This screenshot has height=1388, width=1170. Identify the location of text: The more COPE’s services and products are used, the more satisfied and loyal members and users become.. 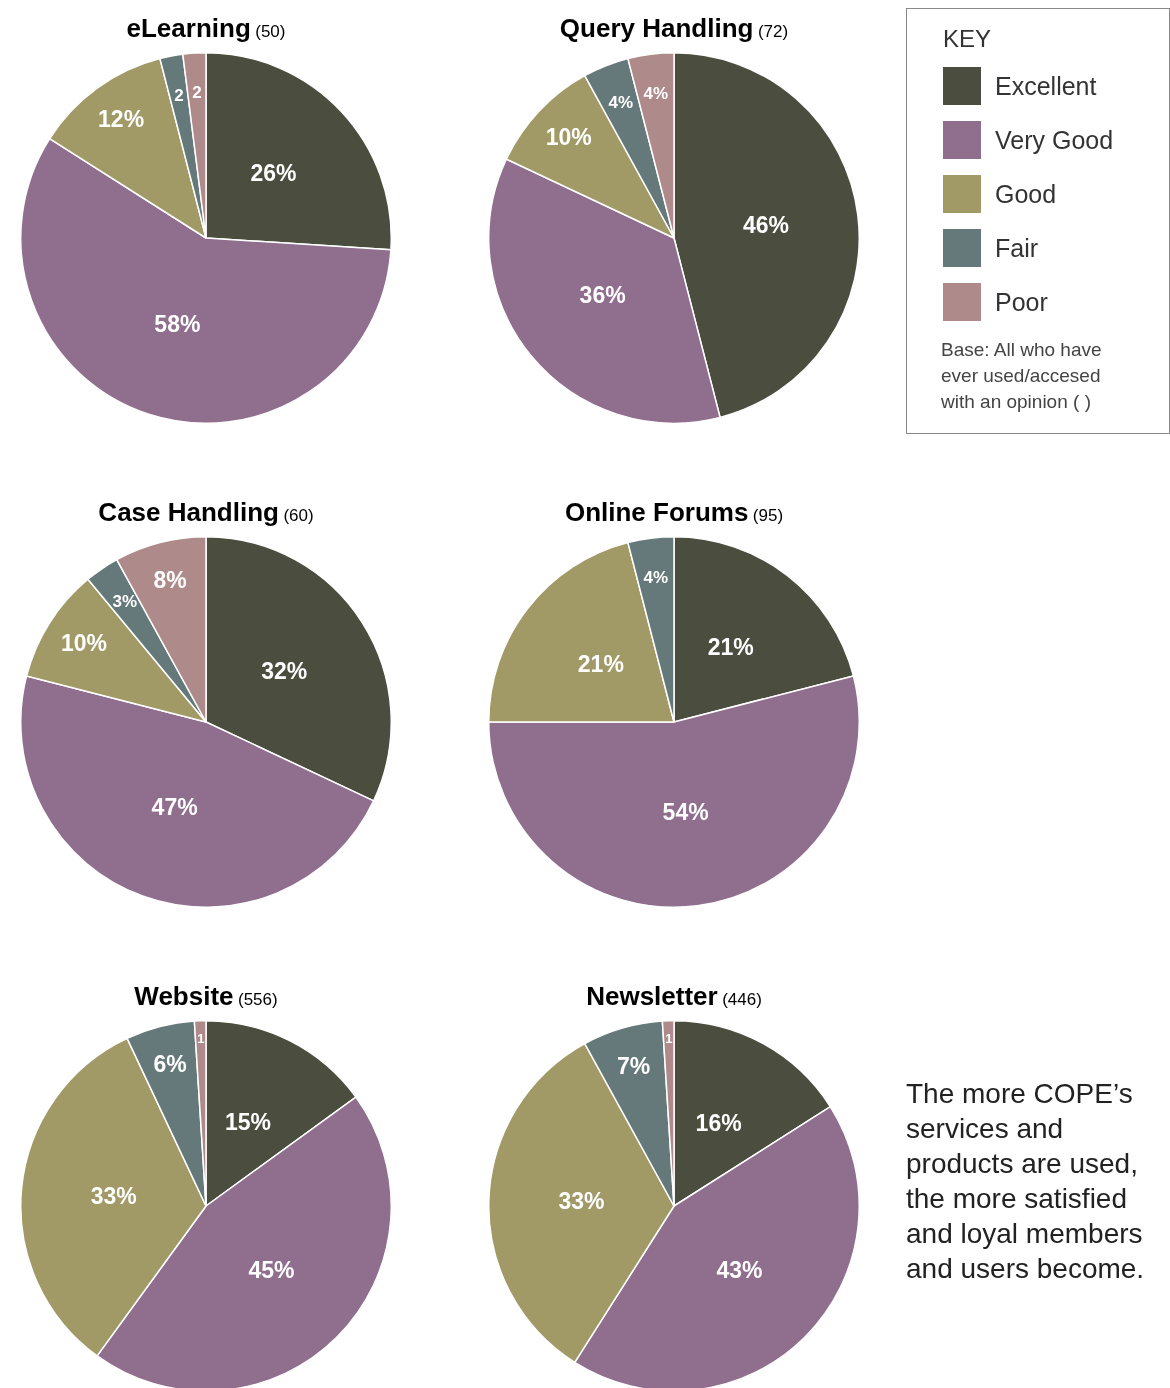
(1026, 1181).